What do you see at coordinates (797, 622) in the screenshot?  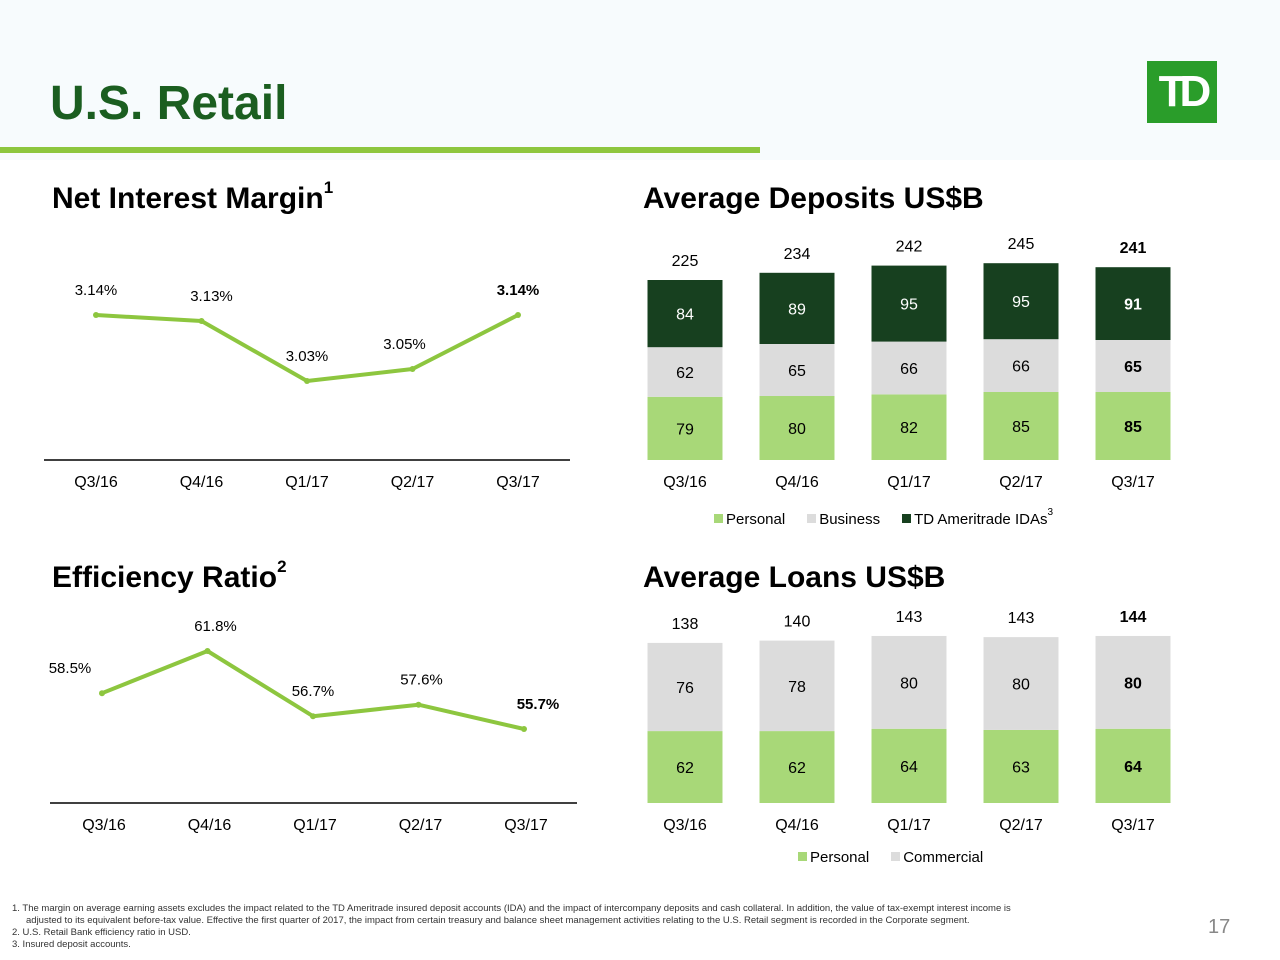 I see `loans-total-label: 140` at bounding box center [797, 622].